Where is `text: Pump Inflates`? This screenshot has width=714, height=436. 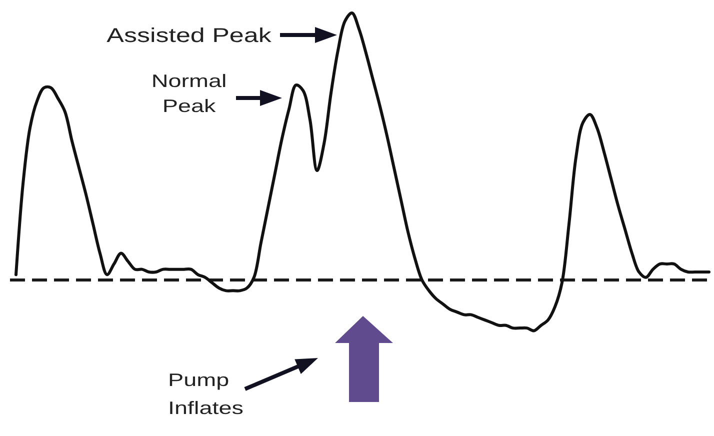
text: Pump Inflates is located at coordinates (206, 394).